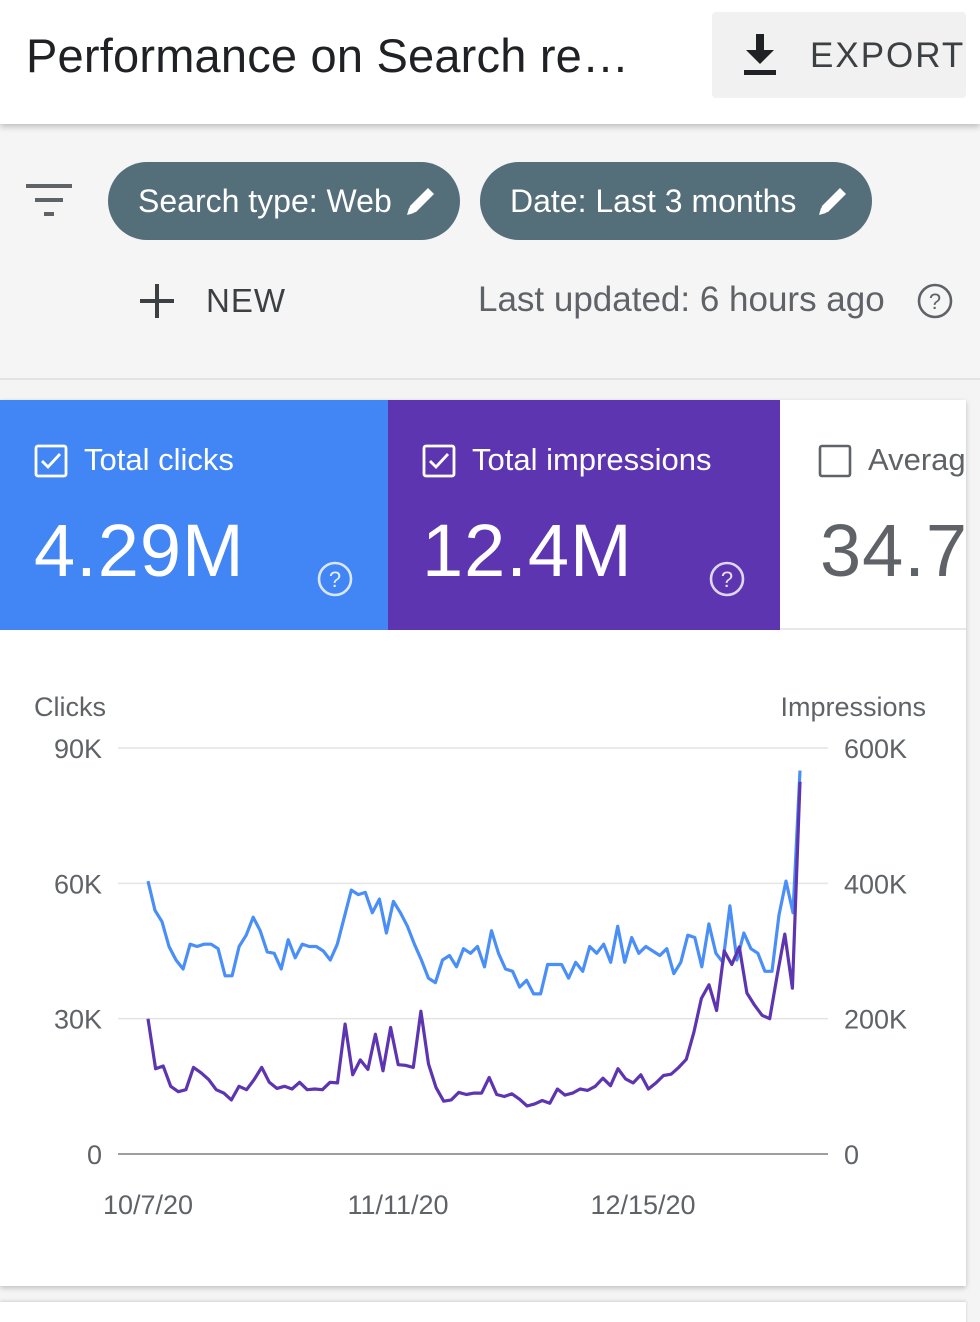  What do you see at coordinates (875, 749) in the screenshot?
I see `right-tick-label: 600K` at bounding box center [875, 749].